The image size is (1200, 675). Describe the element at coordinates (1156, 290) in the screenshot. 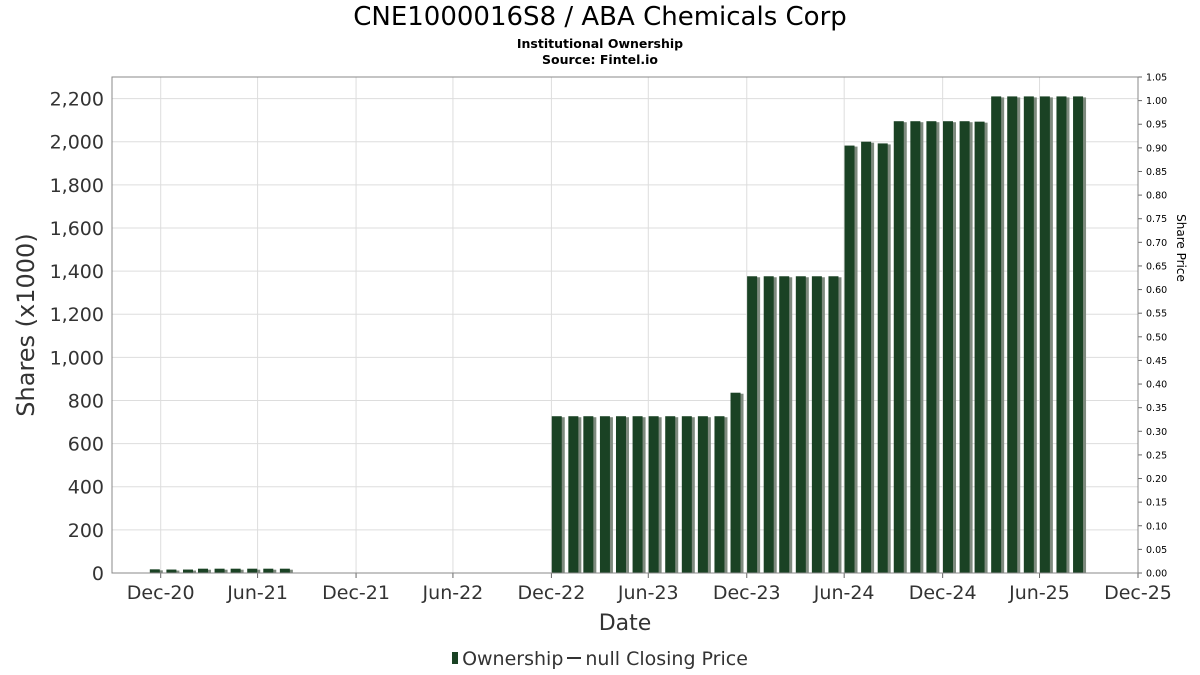

I see `y2-tick-label: 0.60` at that location.